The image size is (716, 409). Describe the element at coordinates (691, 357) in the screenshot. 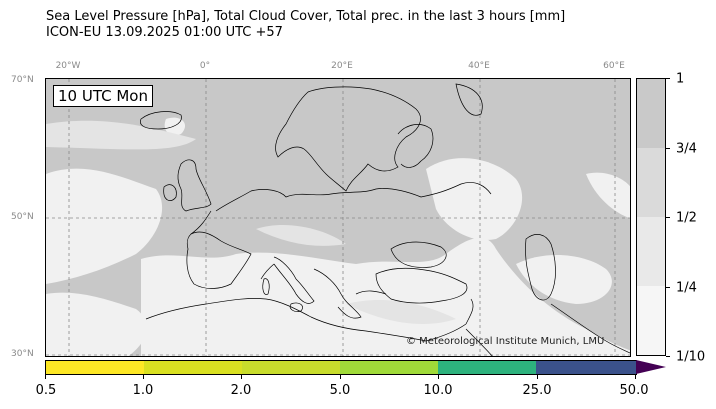

I see `cloud-label-tenth: 1/10` at that location.